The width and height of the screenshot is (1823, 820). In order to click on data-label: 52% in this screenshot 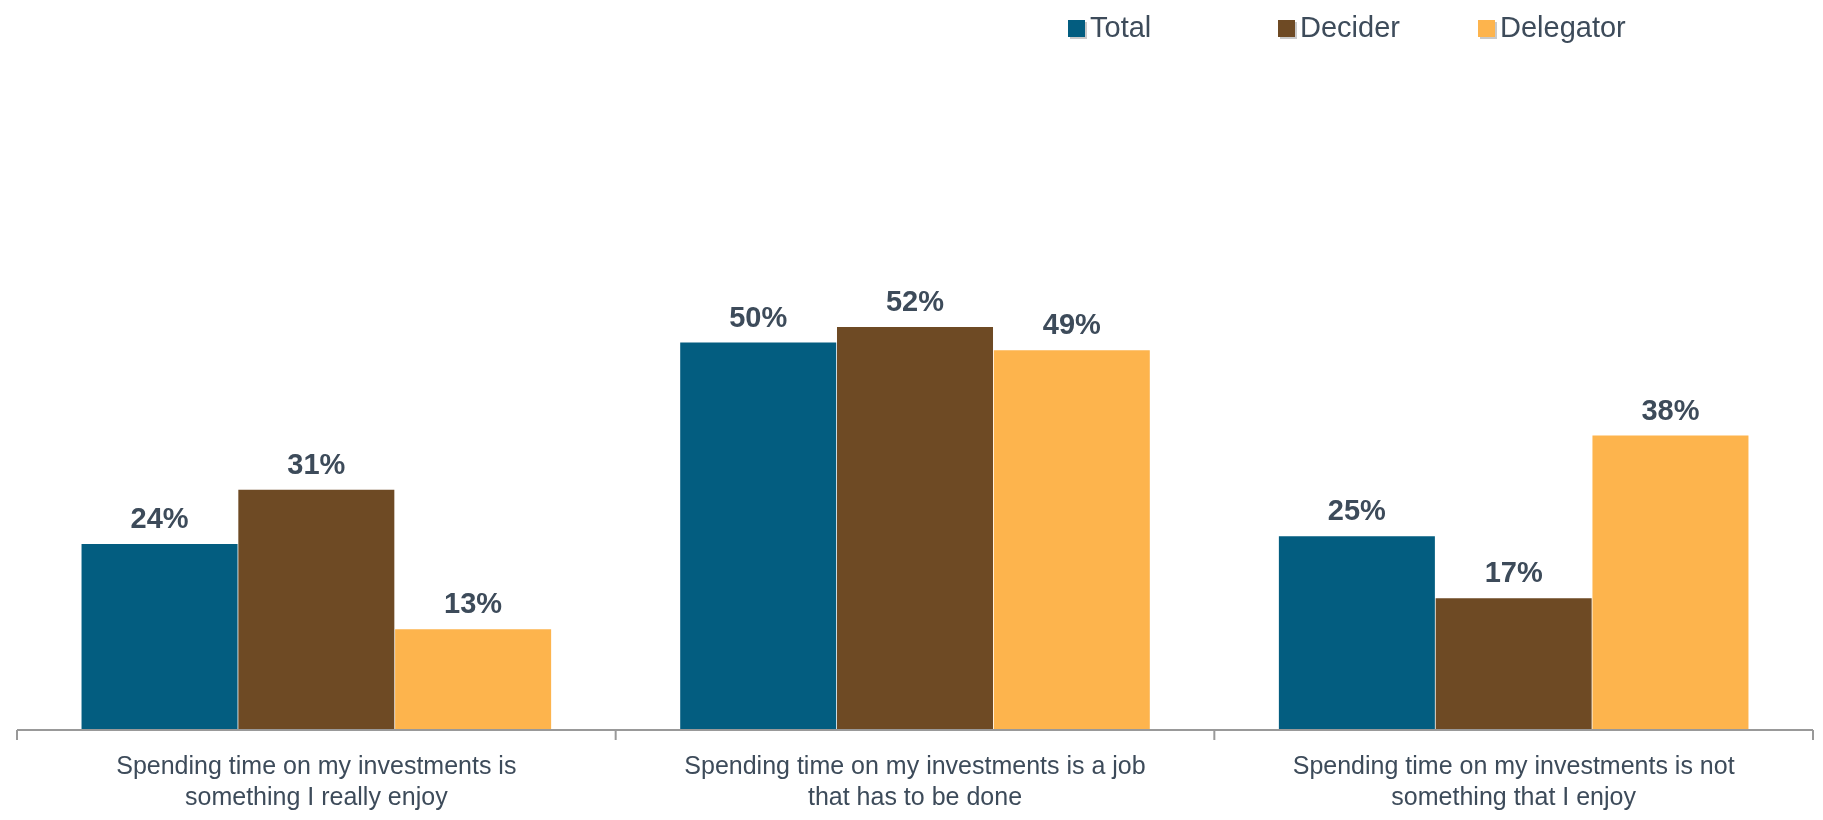, I will do `click(915, 301)`.